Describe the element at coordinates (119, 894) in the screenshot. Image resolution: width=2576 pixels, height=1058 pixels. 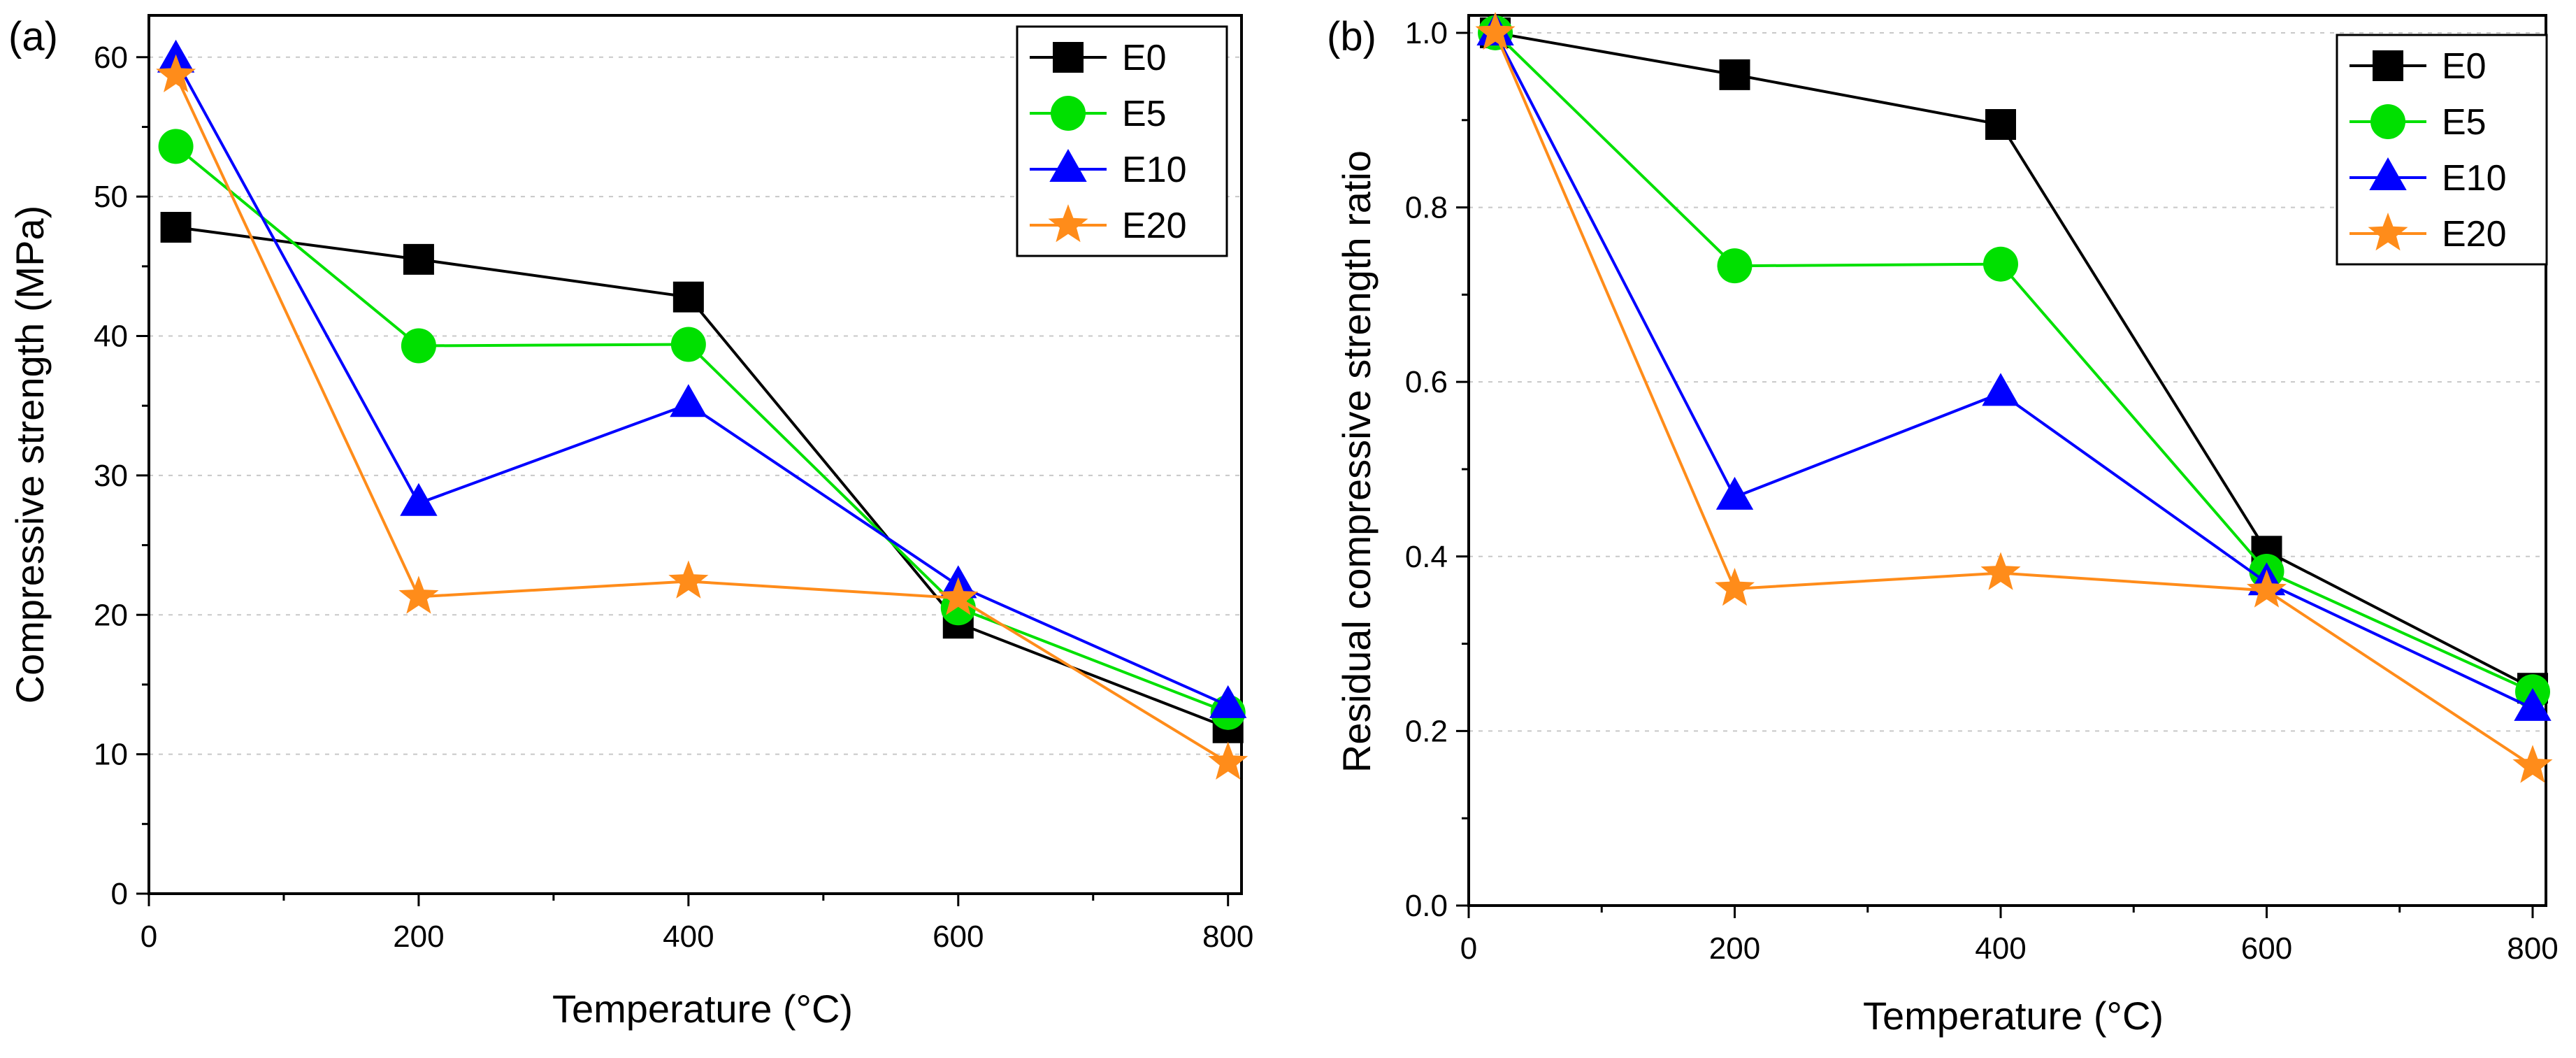
I see `y-tick-label: 0` at that location.